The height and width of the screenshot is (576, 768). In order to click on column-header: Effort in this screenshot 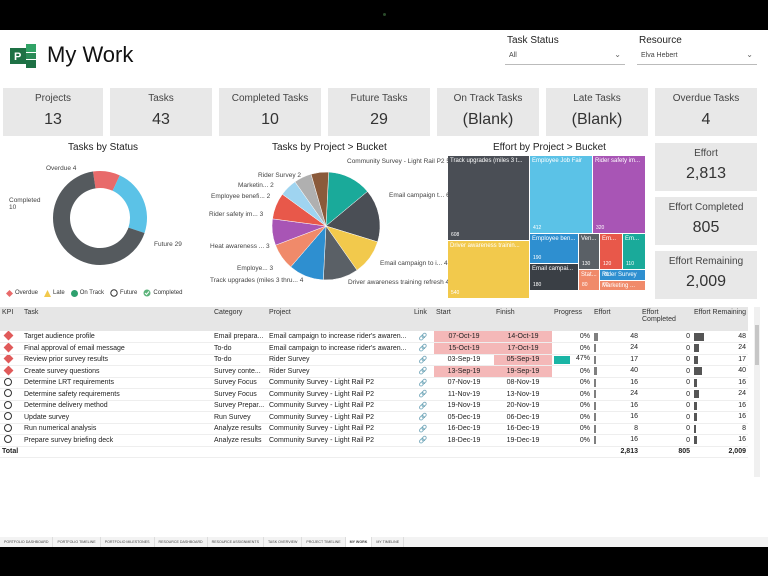, I will do `click(616, 319)`.